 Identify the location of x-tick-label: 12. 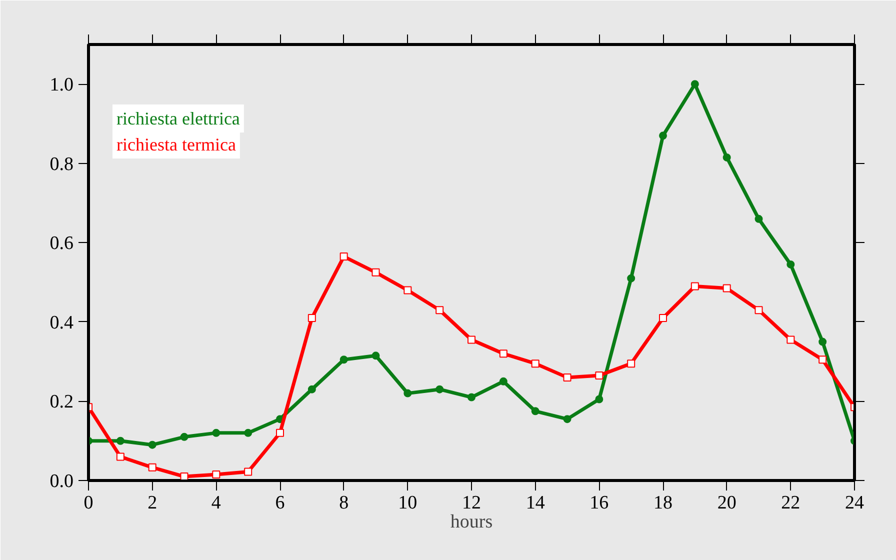
(471, 503).